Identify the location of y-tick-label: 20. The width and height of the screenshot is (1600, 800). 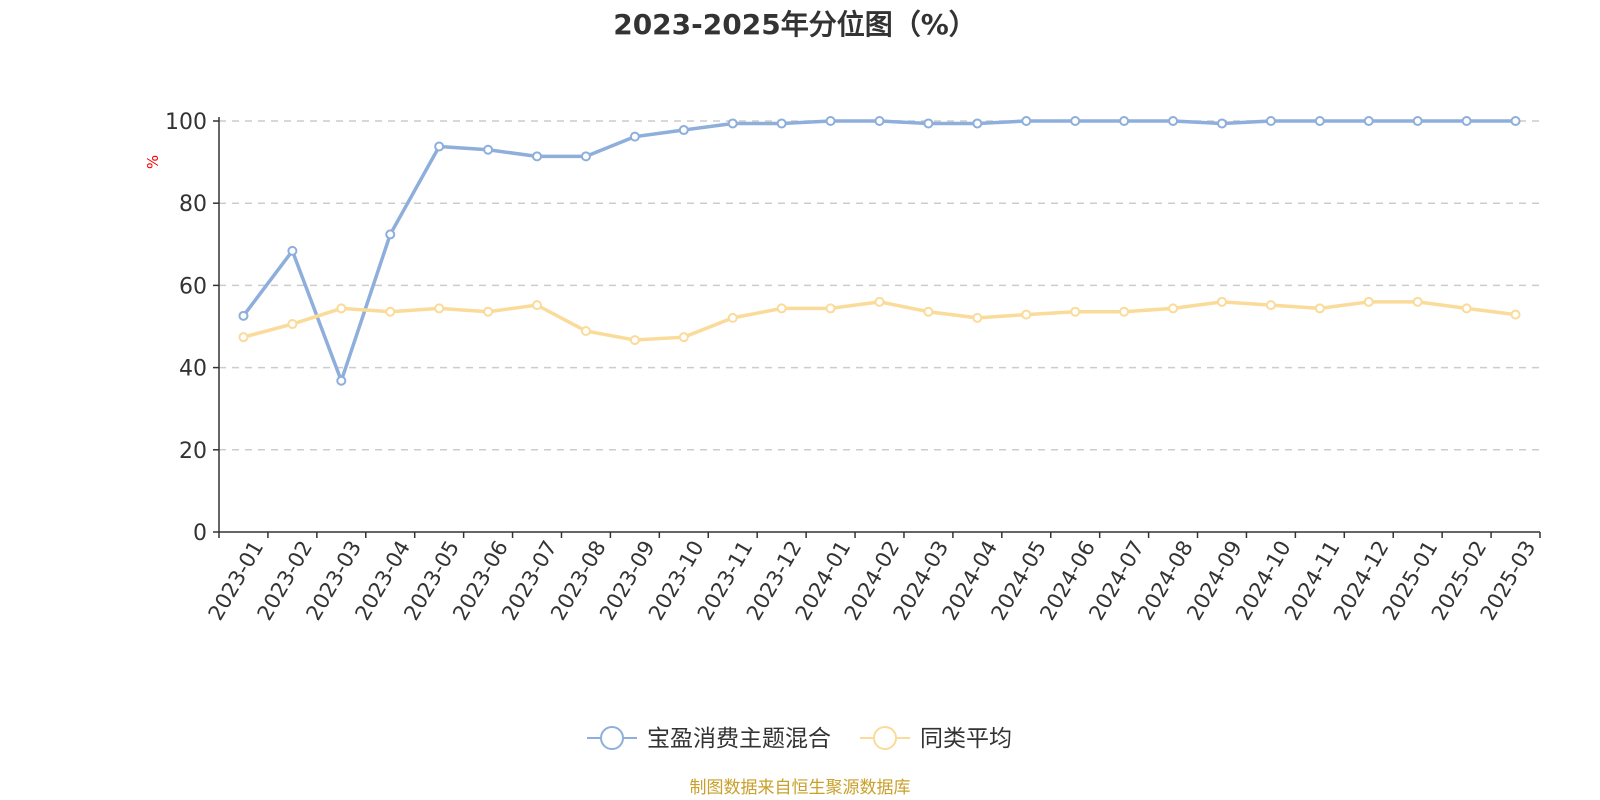
(193, 451).